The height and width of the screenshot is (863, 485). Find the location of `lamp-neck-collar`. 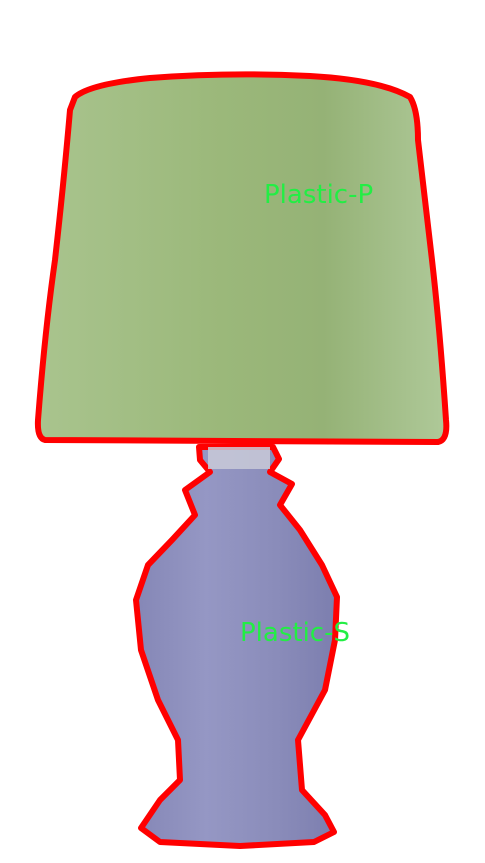

lamp-neck-collar is located at coordinates (239, 458).